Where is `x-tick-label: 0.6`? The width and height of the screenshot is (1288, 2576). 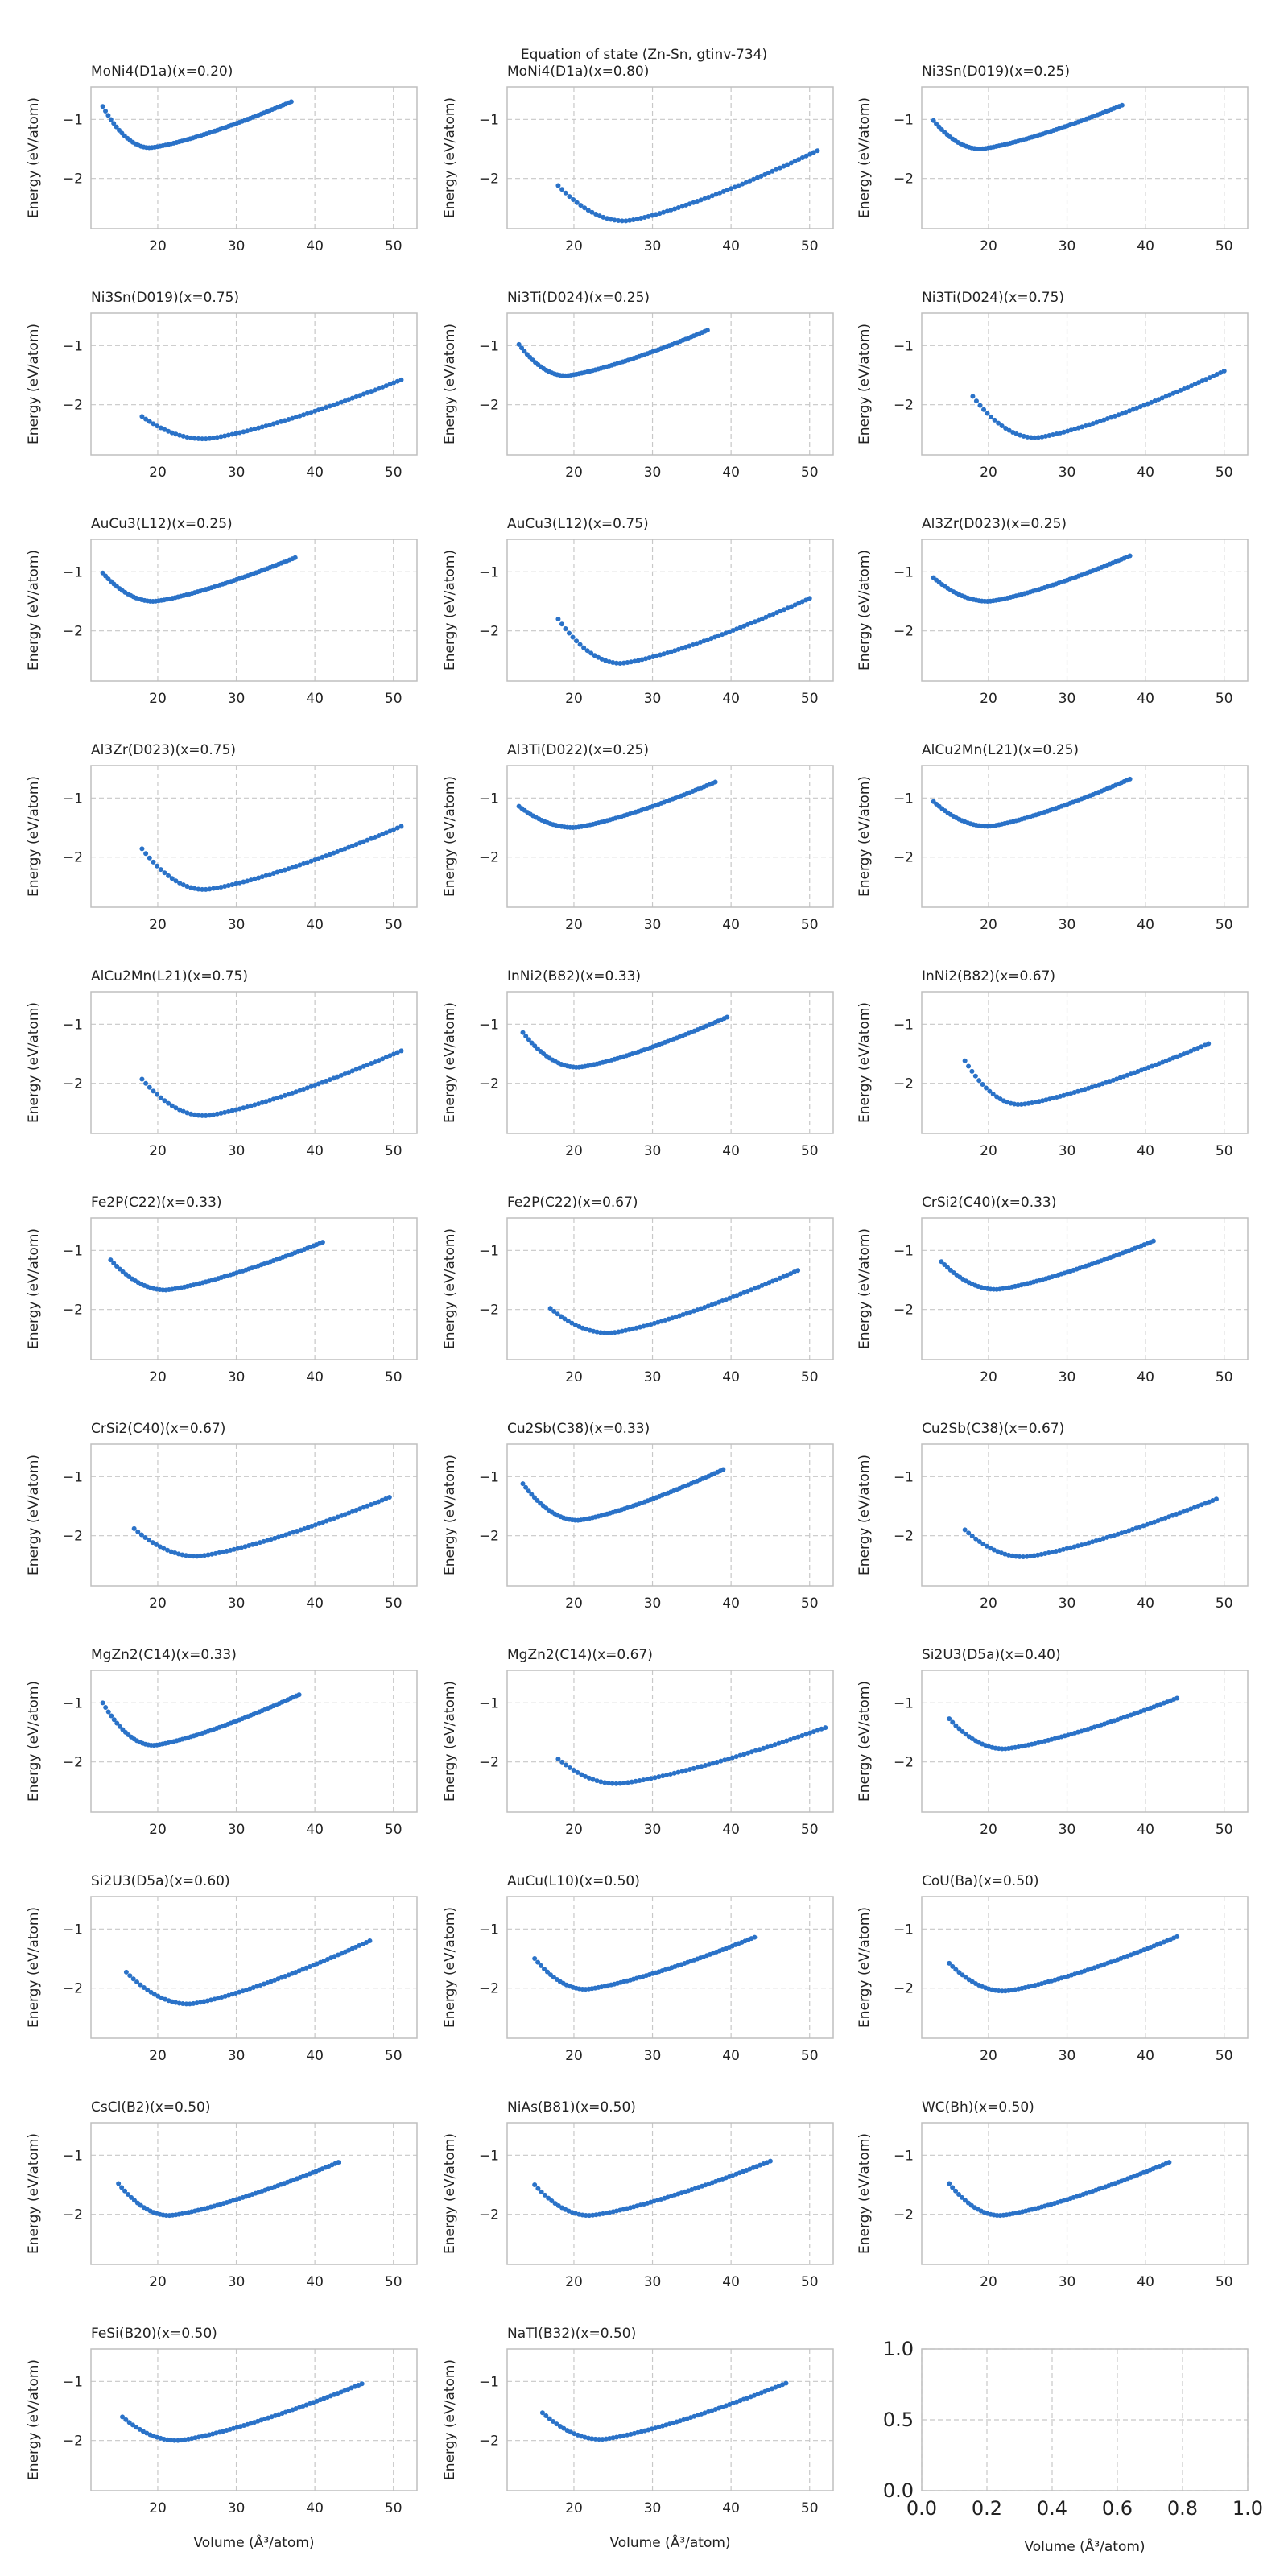 x-tick-label: 0.6 is located at coordinates (1117, 2508).